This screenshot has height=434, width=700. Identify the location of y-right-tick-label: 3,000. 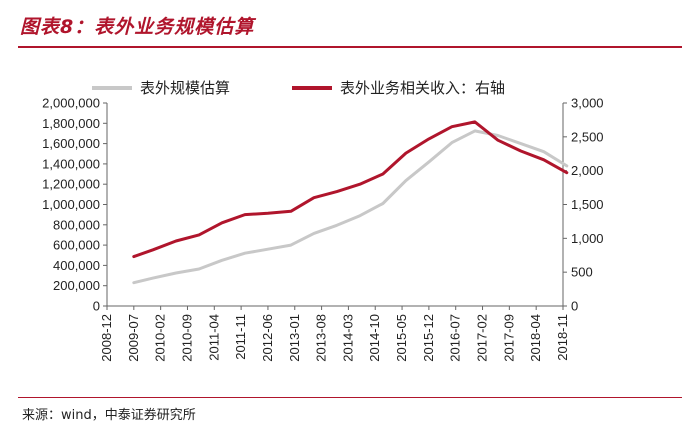
(587, 103).